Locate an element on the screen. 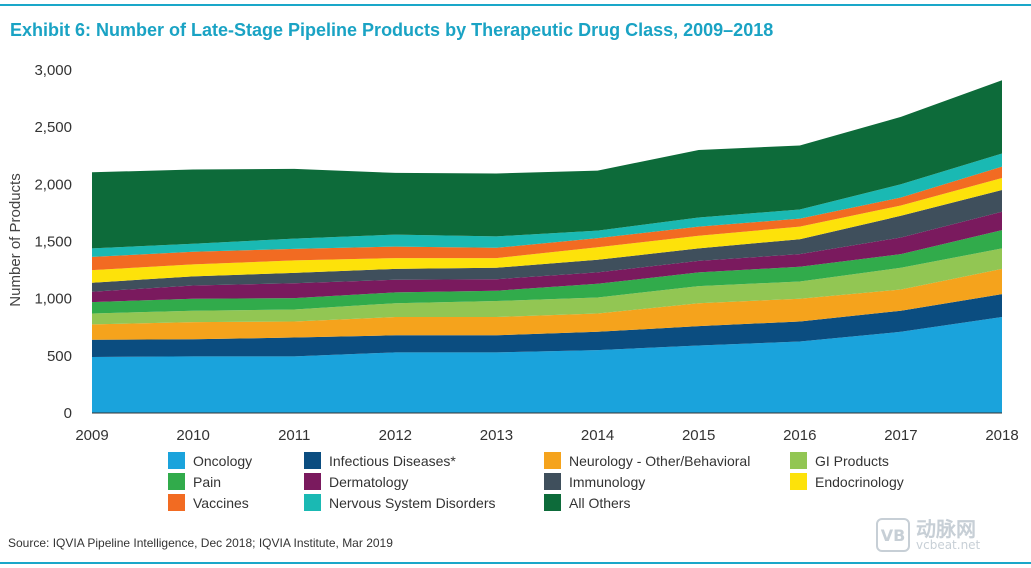 The image size is (1031, 568). area-pain is located at coordinates (547, 272).